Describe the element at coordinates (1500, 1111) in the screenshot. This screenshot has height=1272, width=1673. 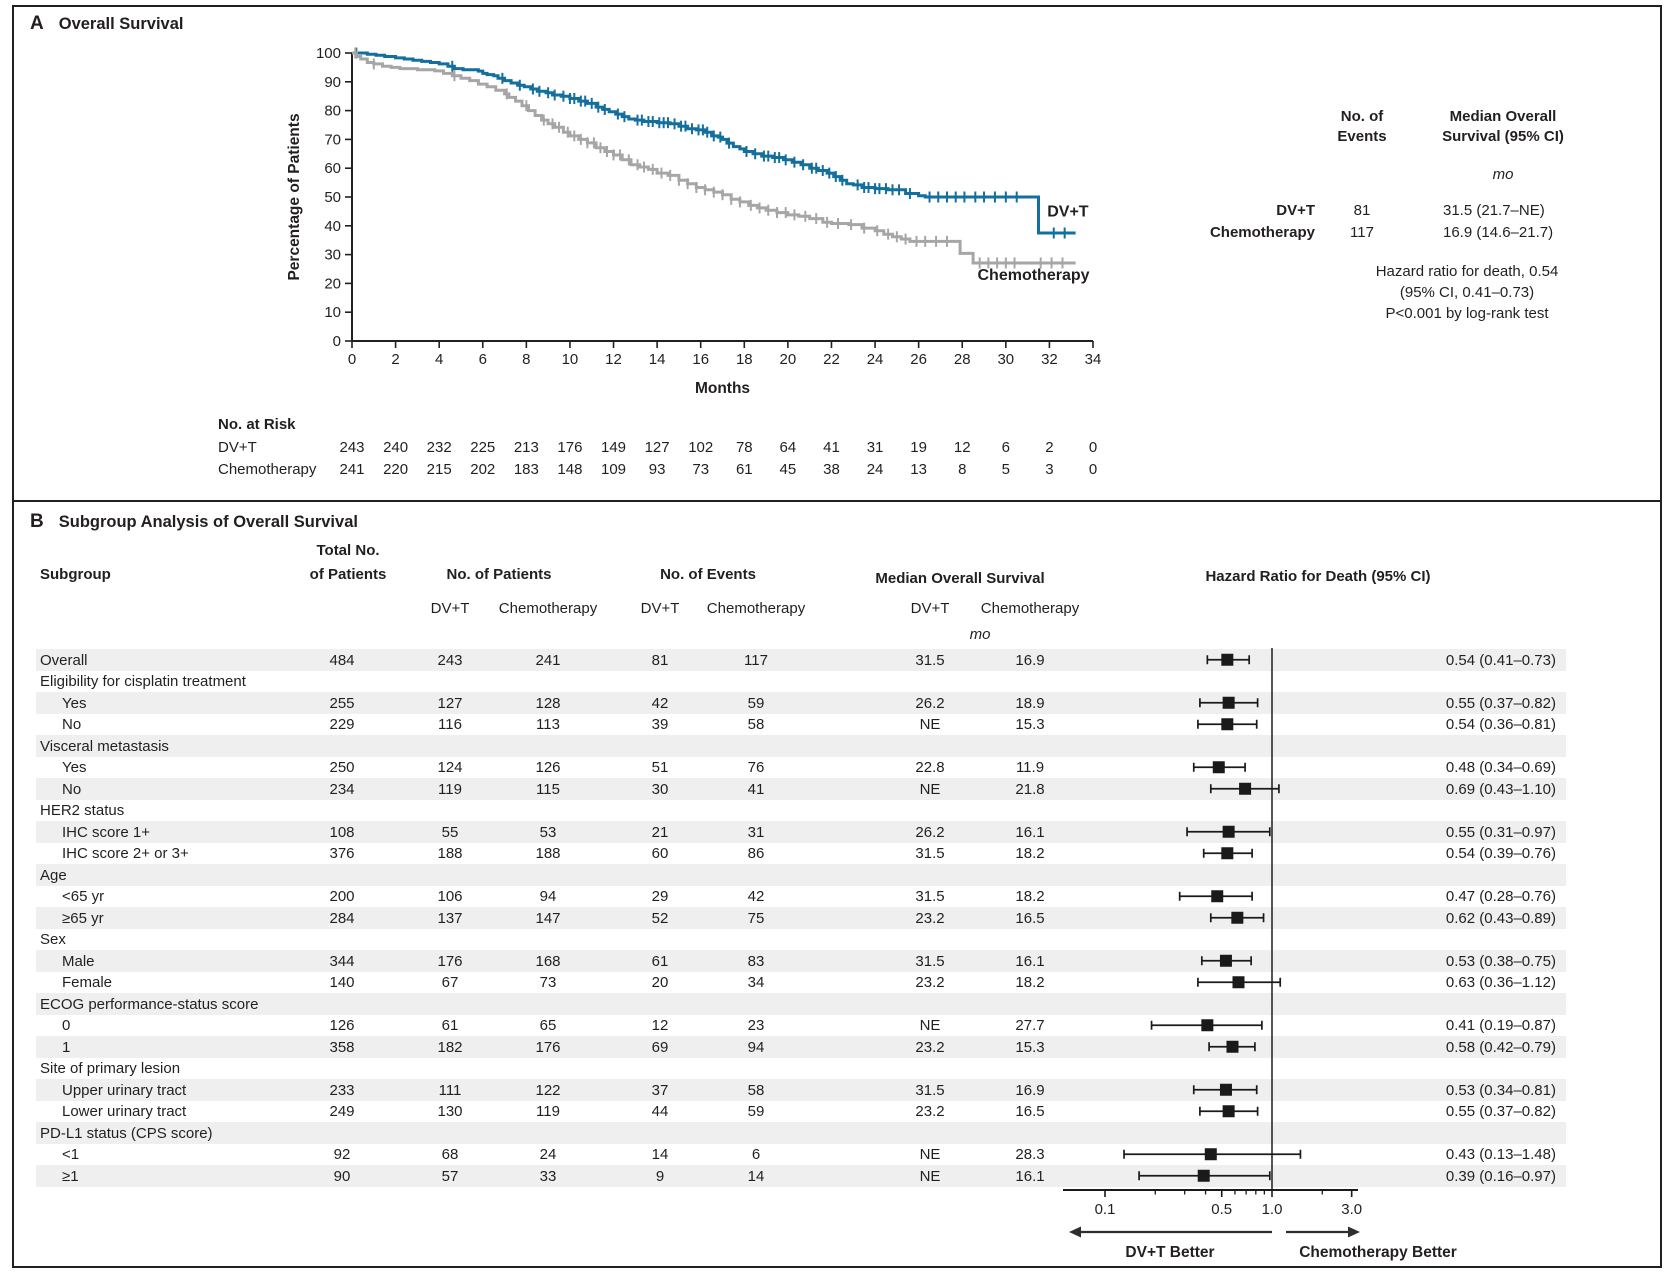
I see `cell-hr-ci: 0.55 (0.37–0.82)` at that location.